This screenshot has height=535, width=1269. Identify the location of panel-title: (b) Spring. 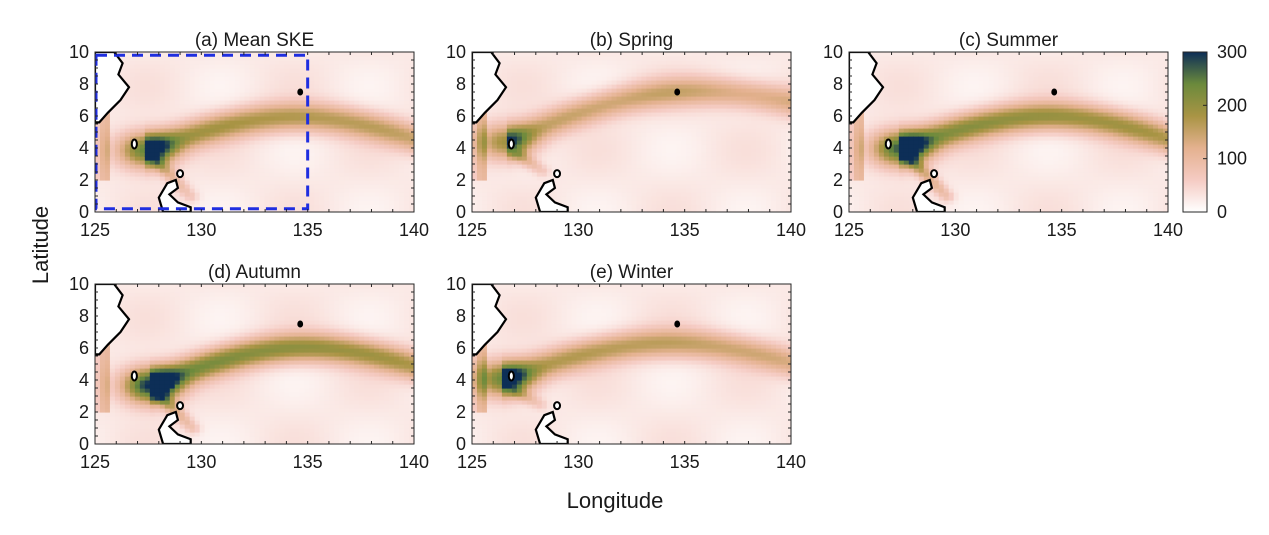
(631, 40).